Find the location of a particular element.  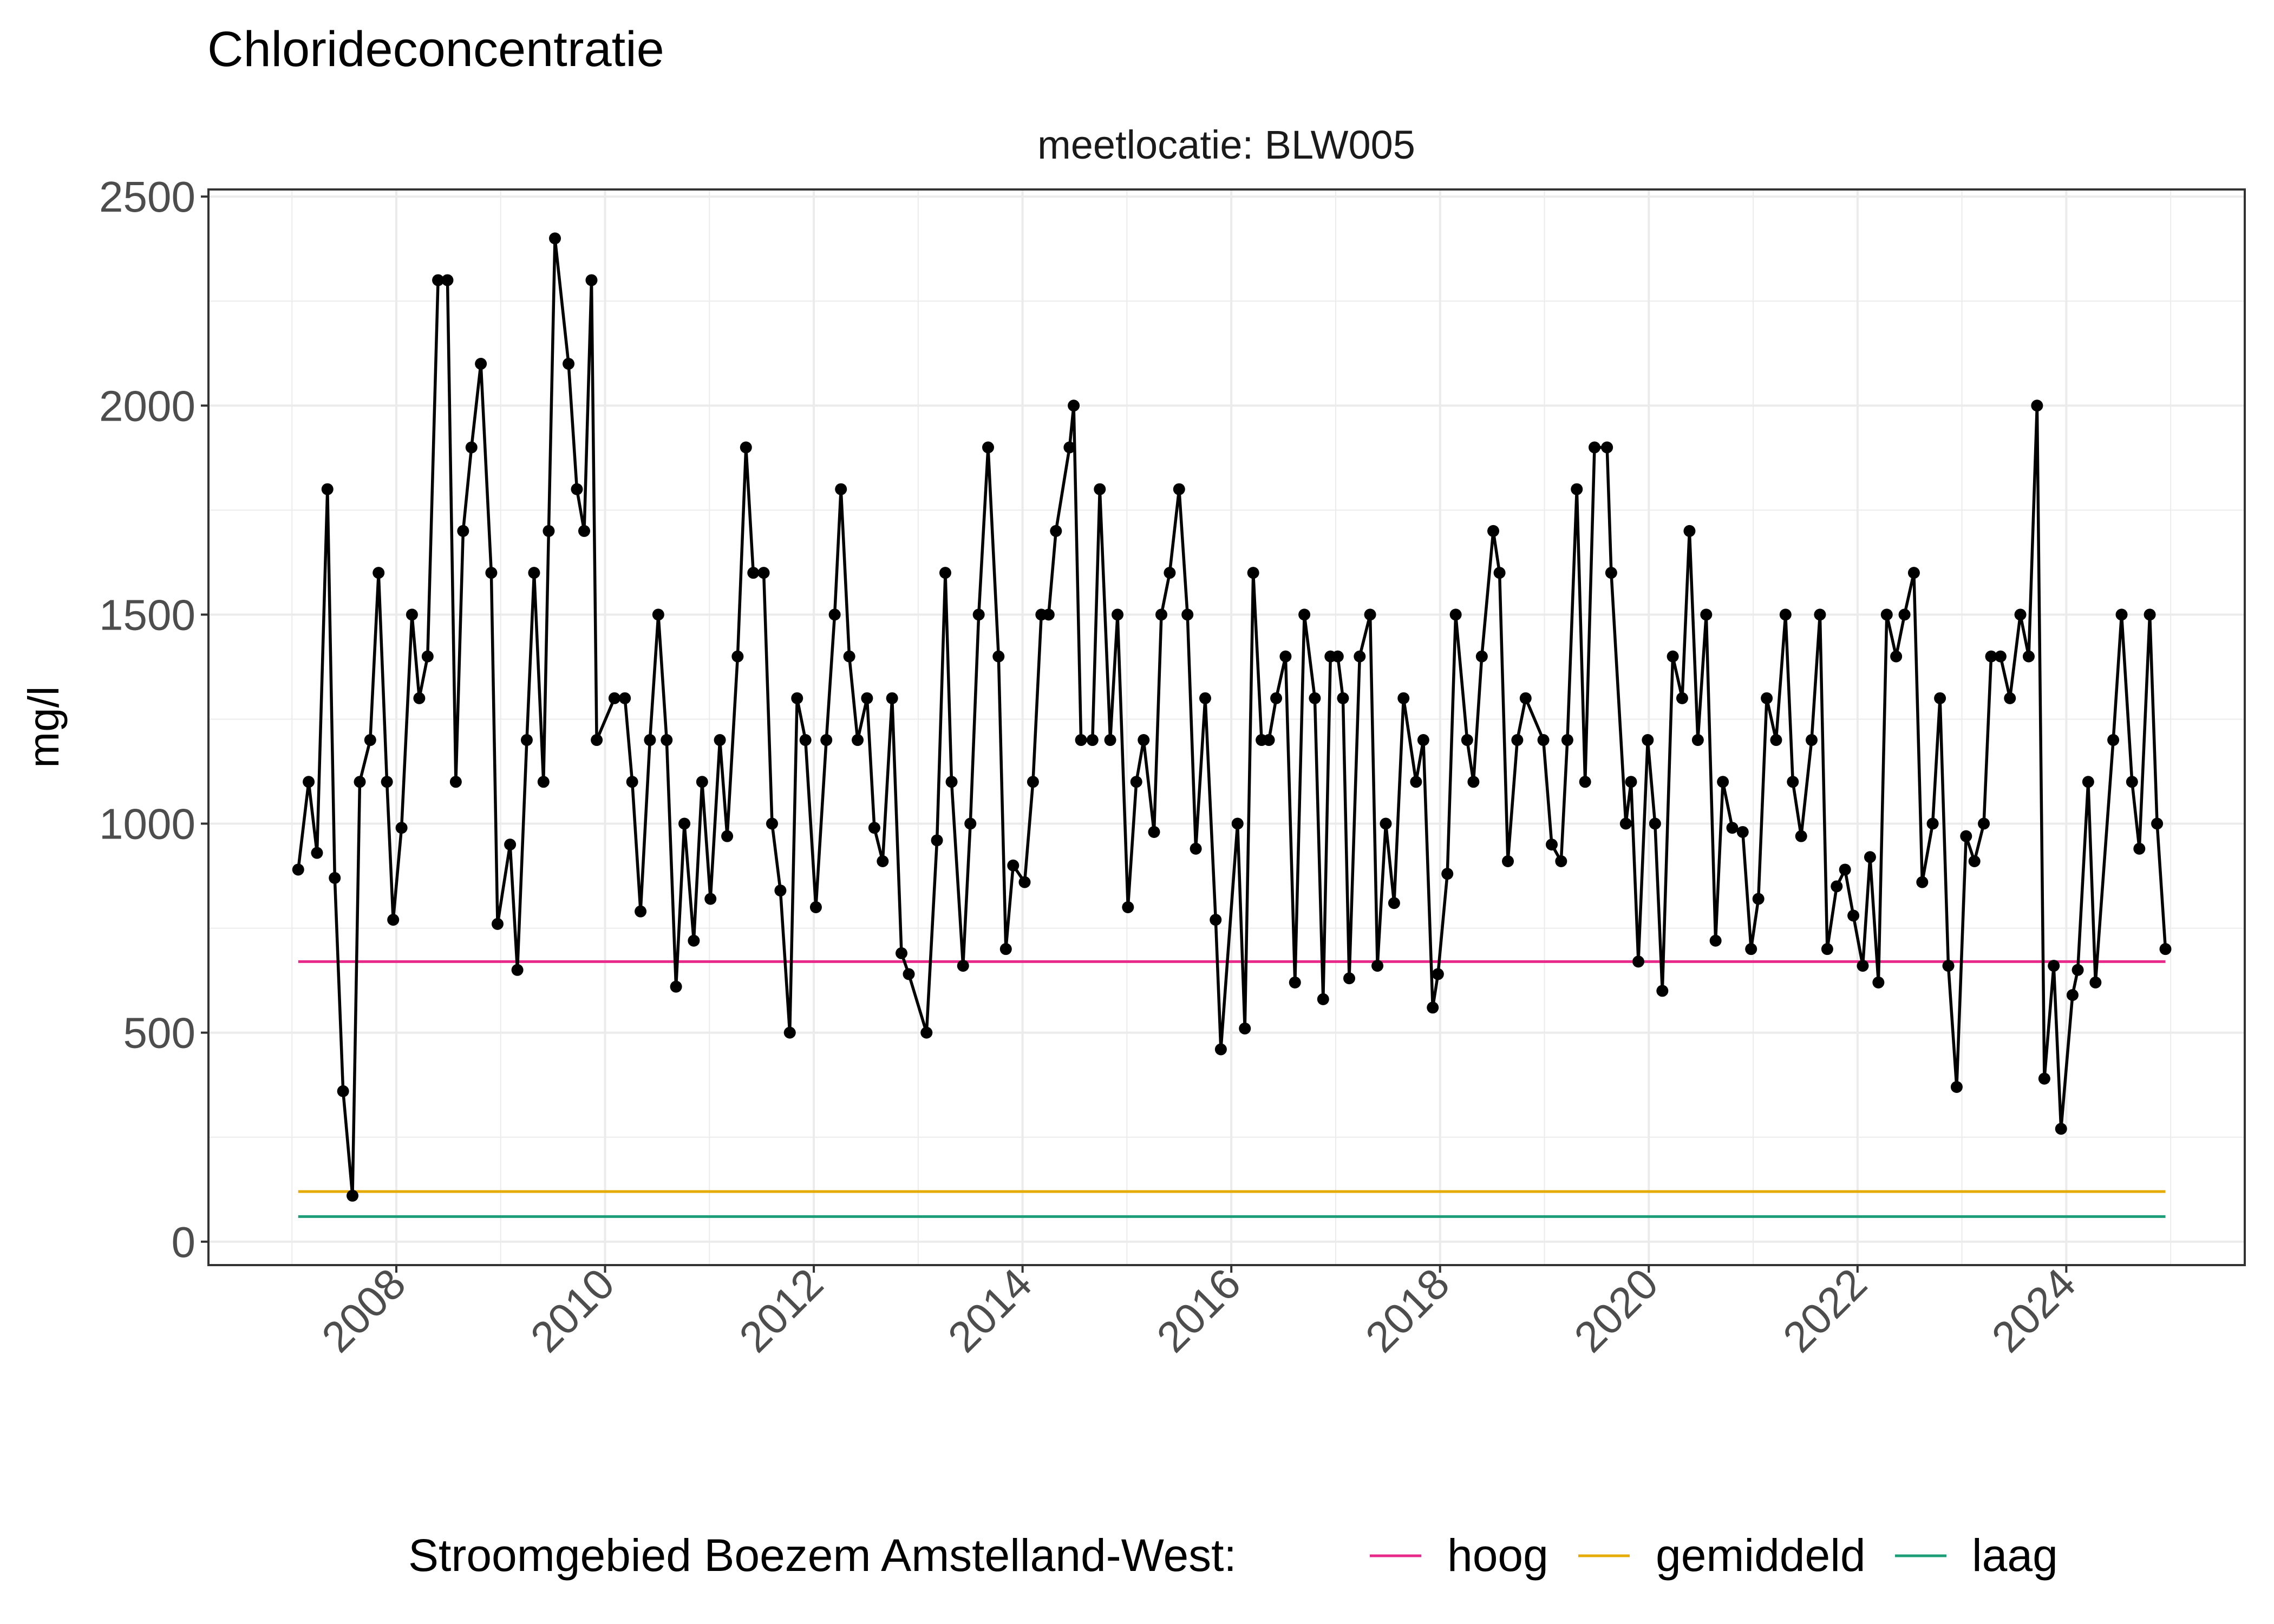

legend-label-hoog: hoog is located at coordinates (1498, 1555).